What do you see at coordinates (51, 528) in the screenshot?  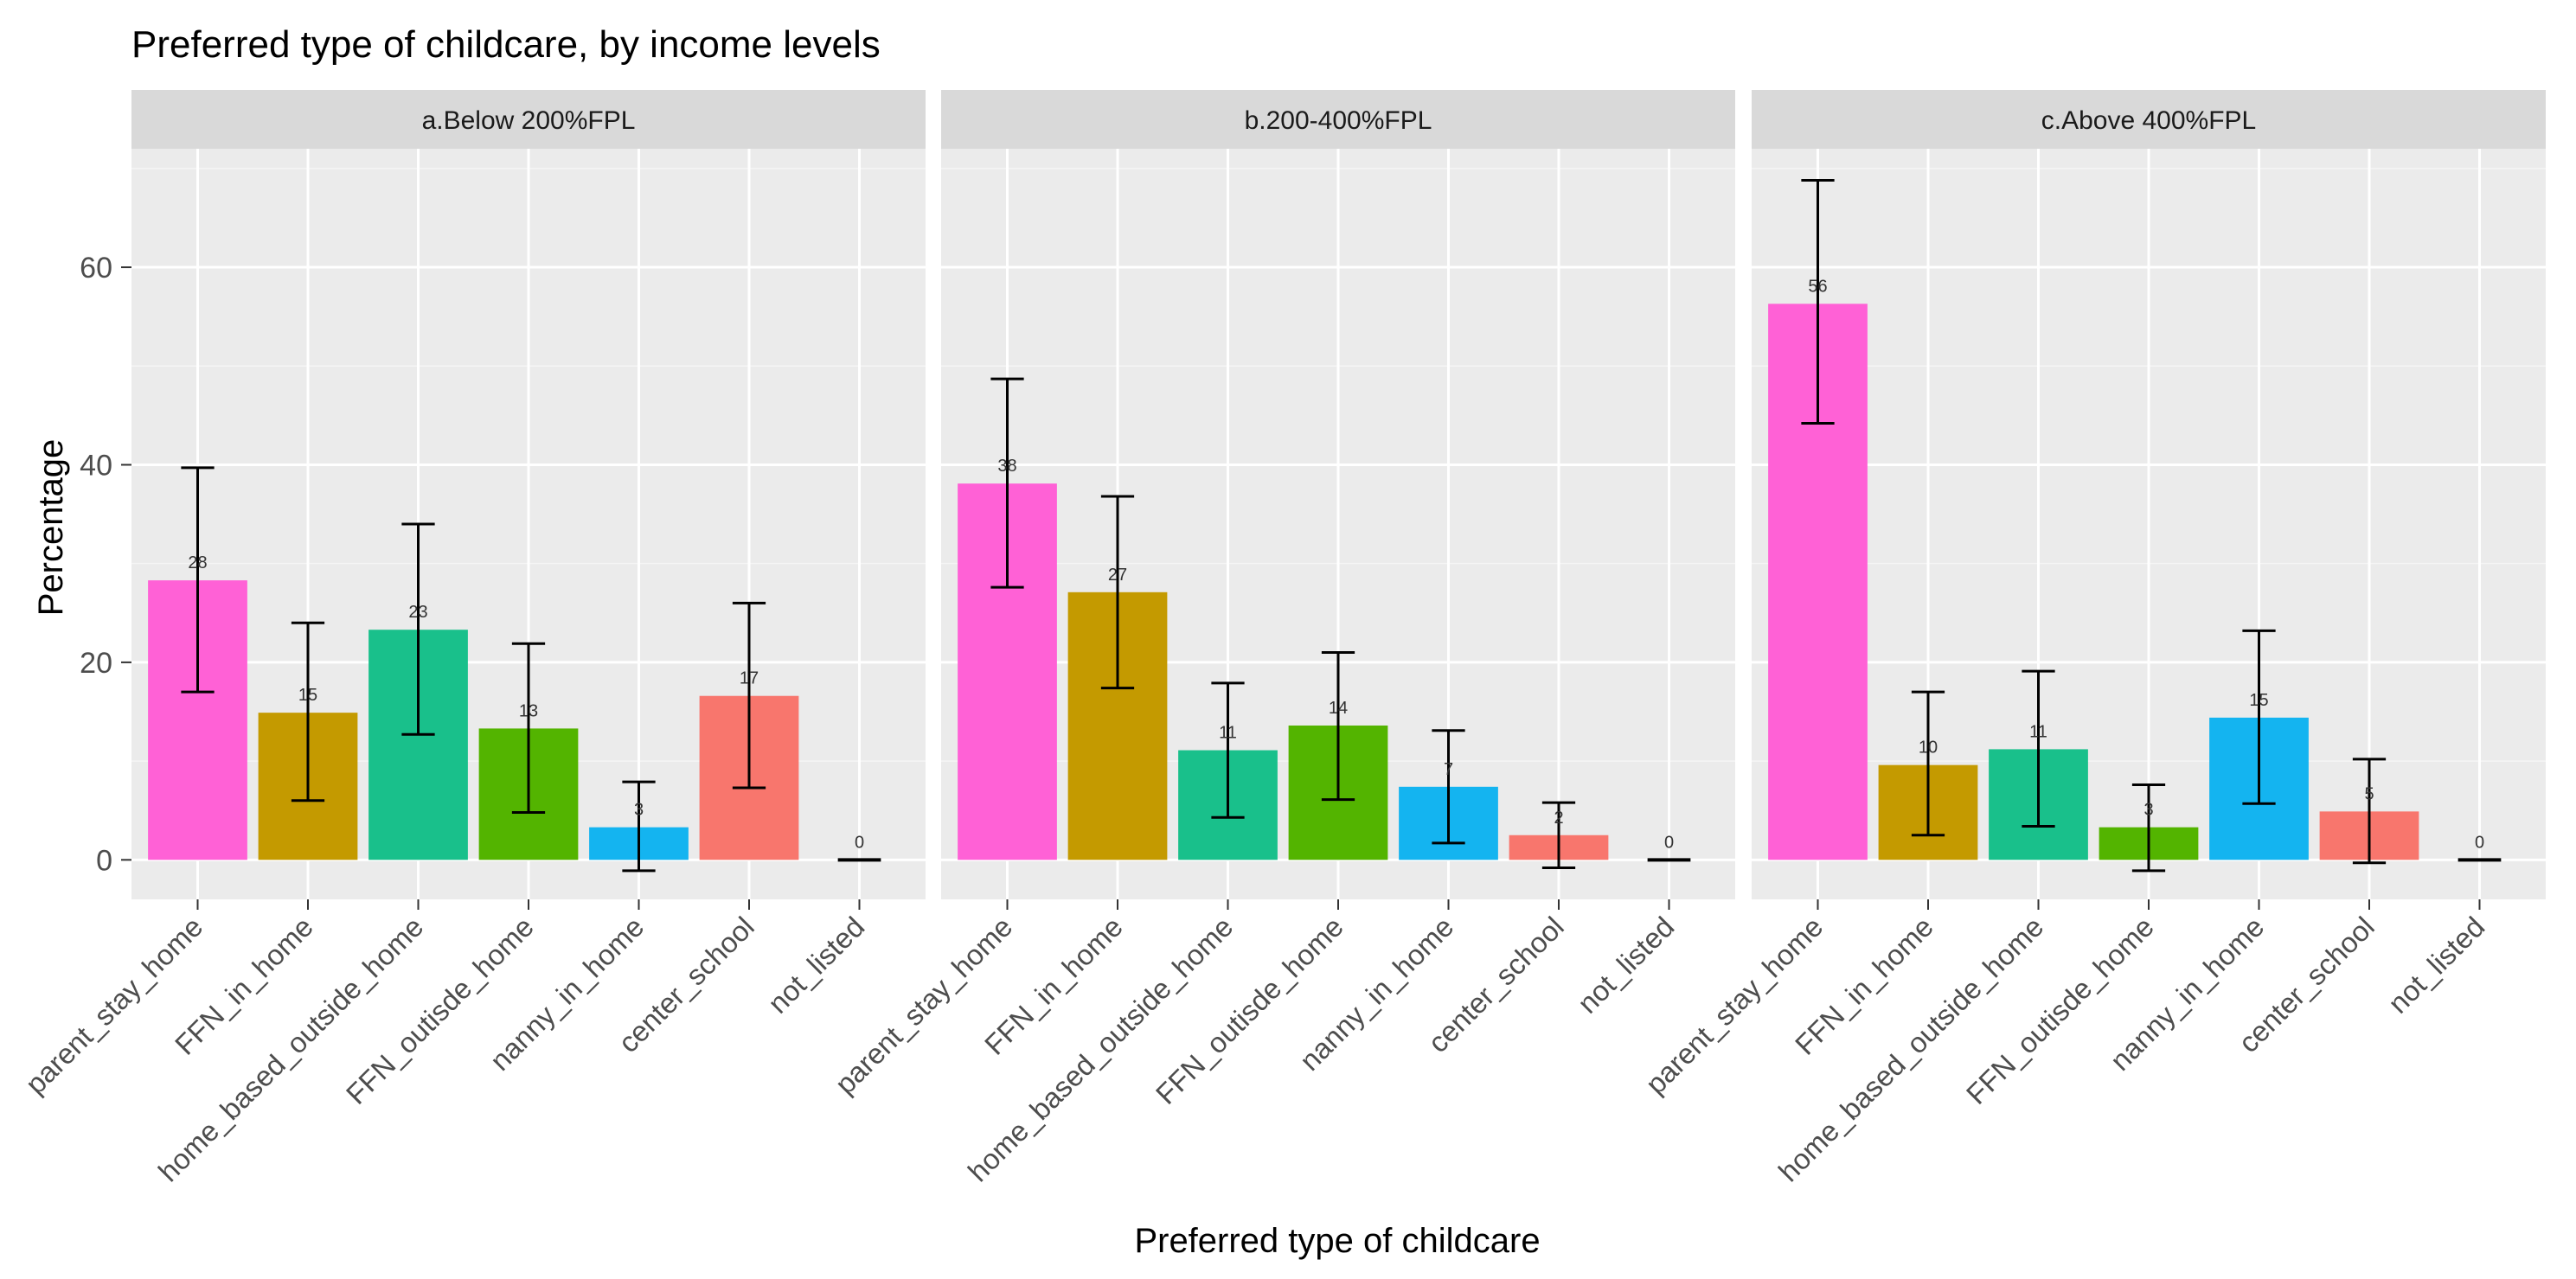 I see `y-axis-label: Percentage` at bounding box center [51, 528].